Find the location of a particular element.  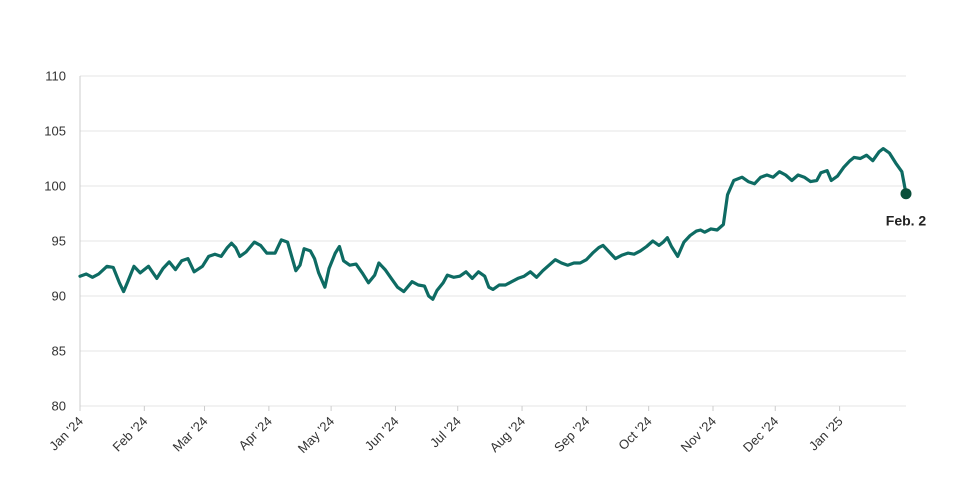

y-tick-label: 105 is located at coordinates (55, 131).